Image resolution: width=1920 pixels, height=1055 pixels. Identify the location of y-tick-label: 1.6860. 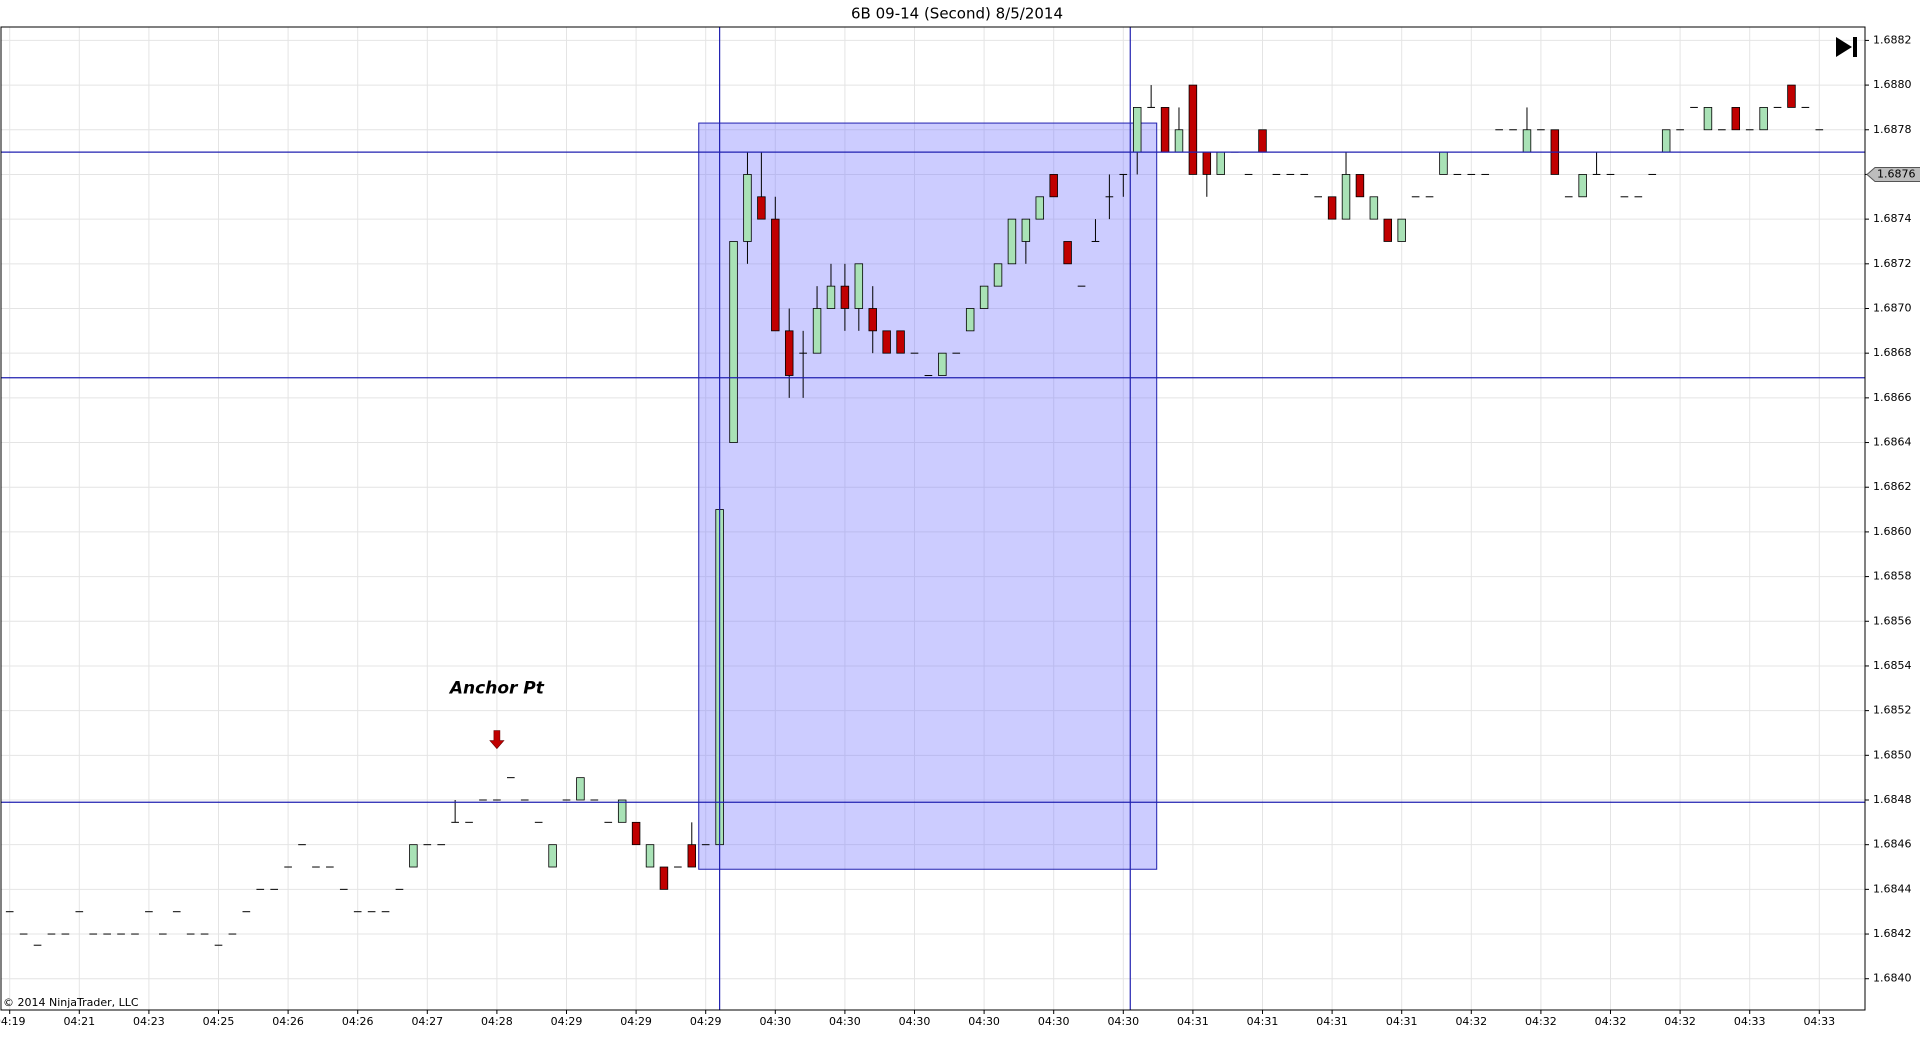
(1892, 531).